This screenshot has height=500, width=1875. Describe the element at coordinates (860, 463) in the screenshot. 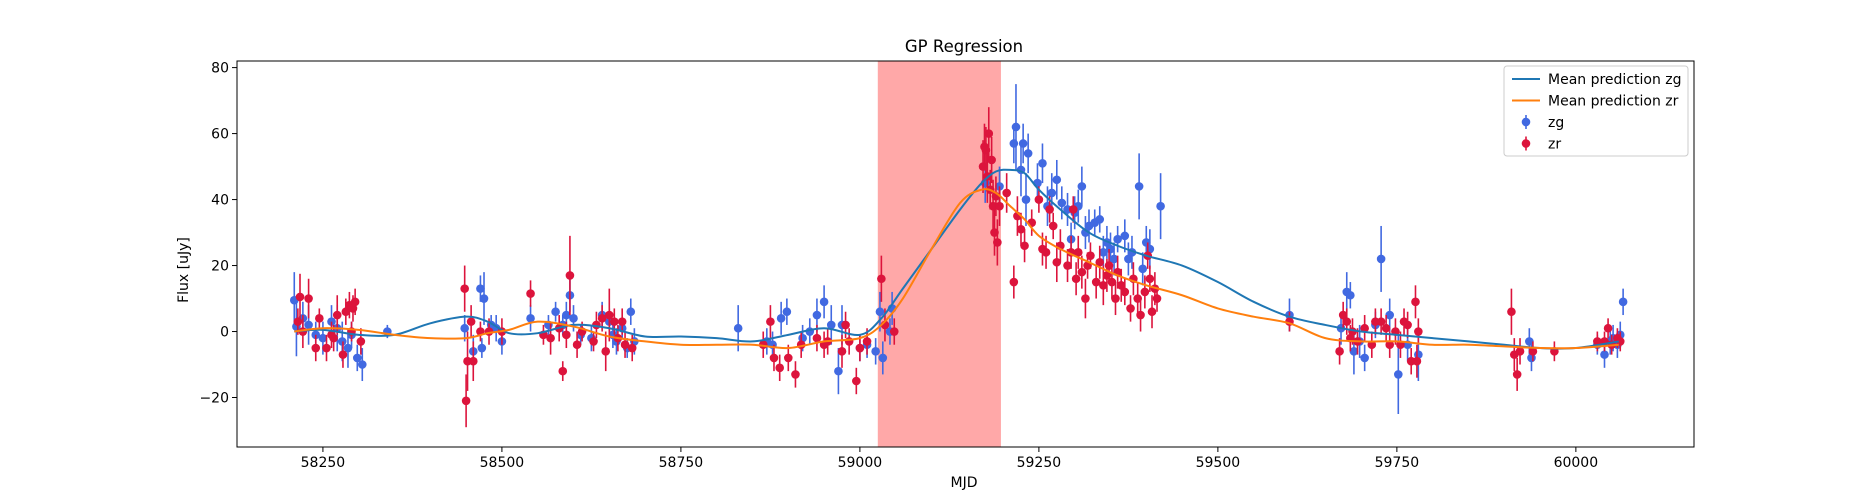

I see `x-tick-label: 59000` at that location.